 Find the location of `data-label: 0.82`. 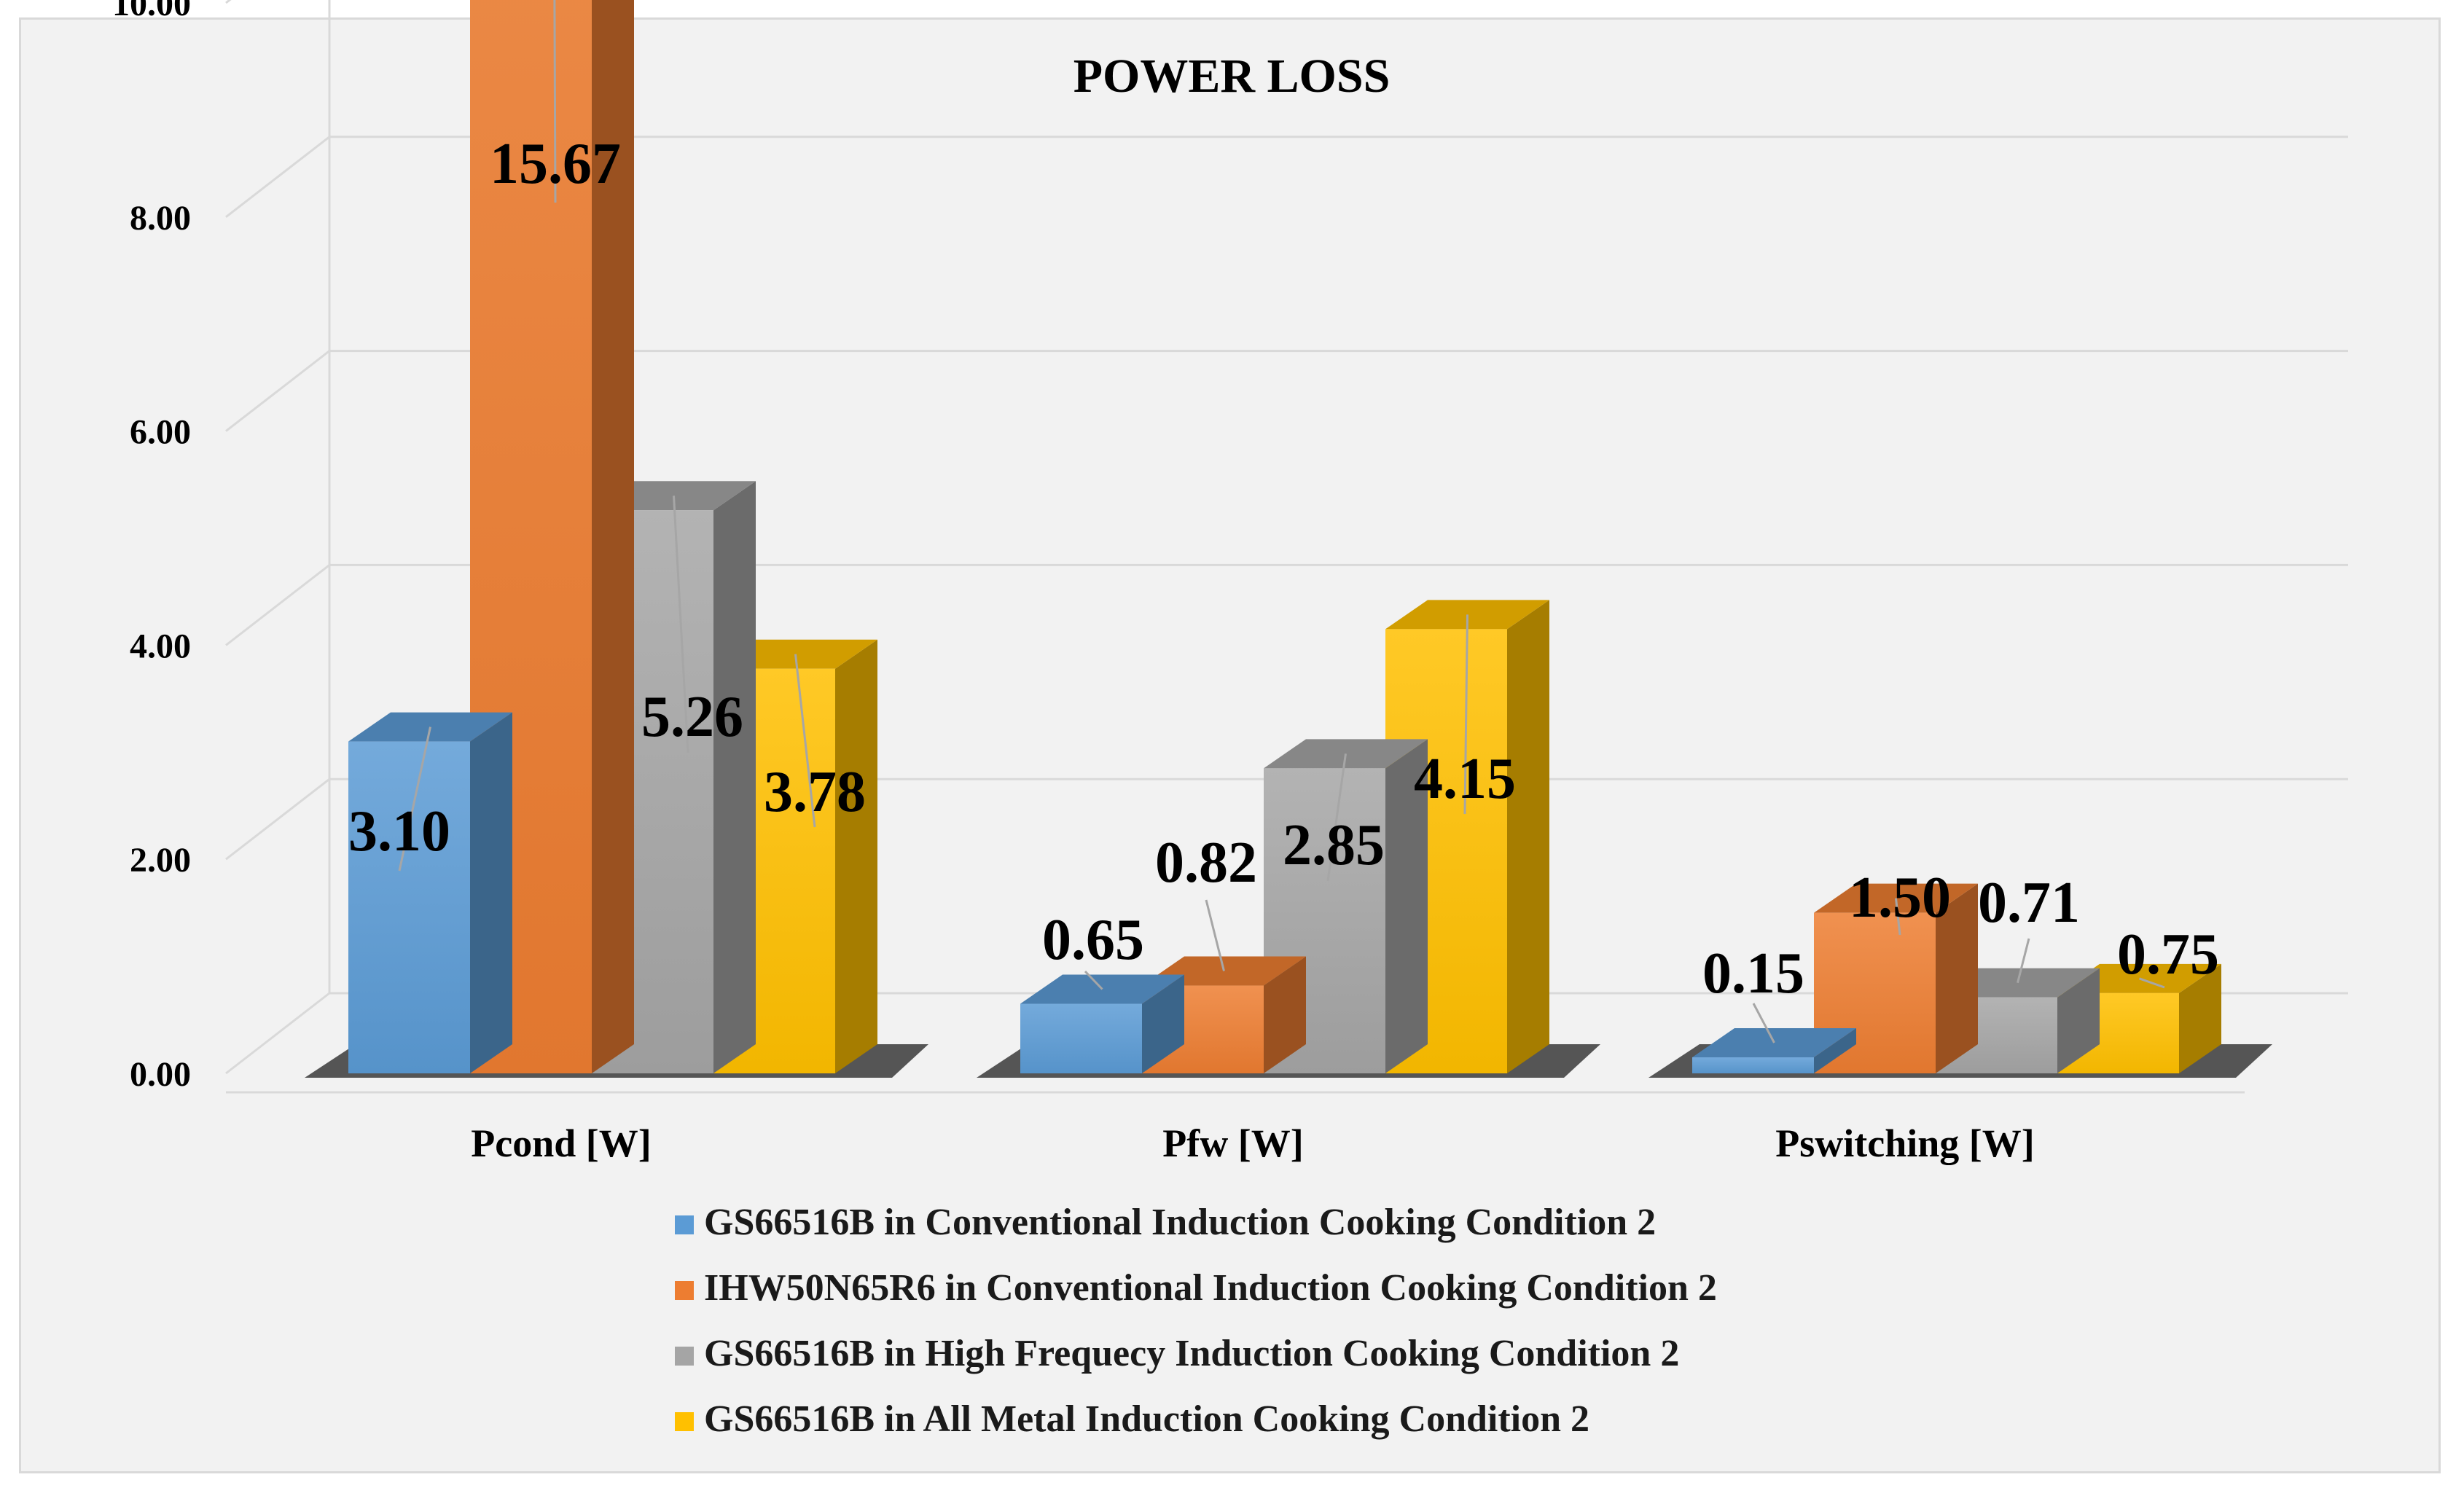

data-label: 0.82 is located at coordinates (1206, 863).